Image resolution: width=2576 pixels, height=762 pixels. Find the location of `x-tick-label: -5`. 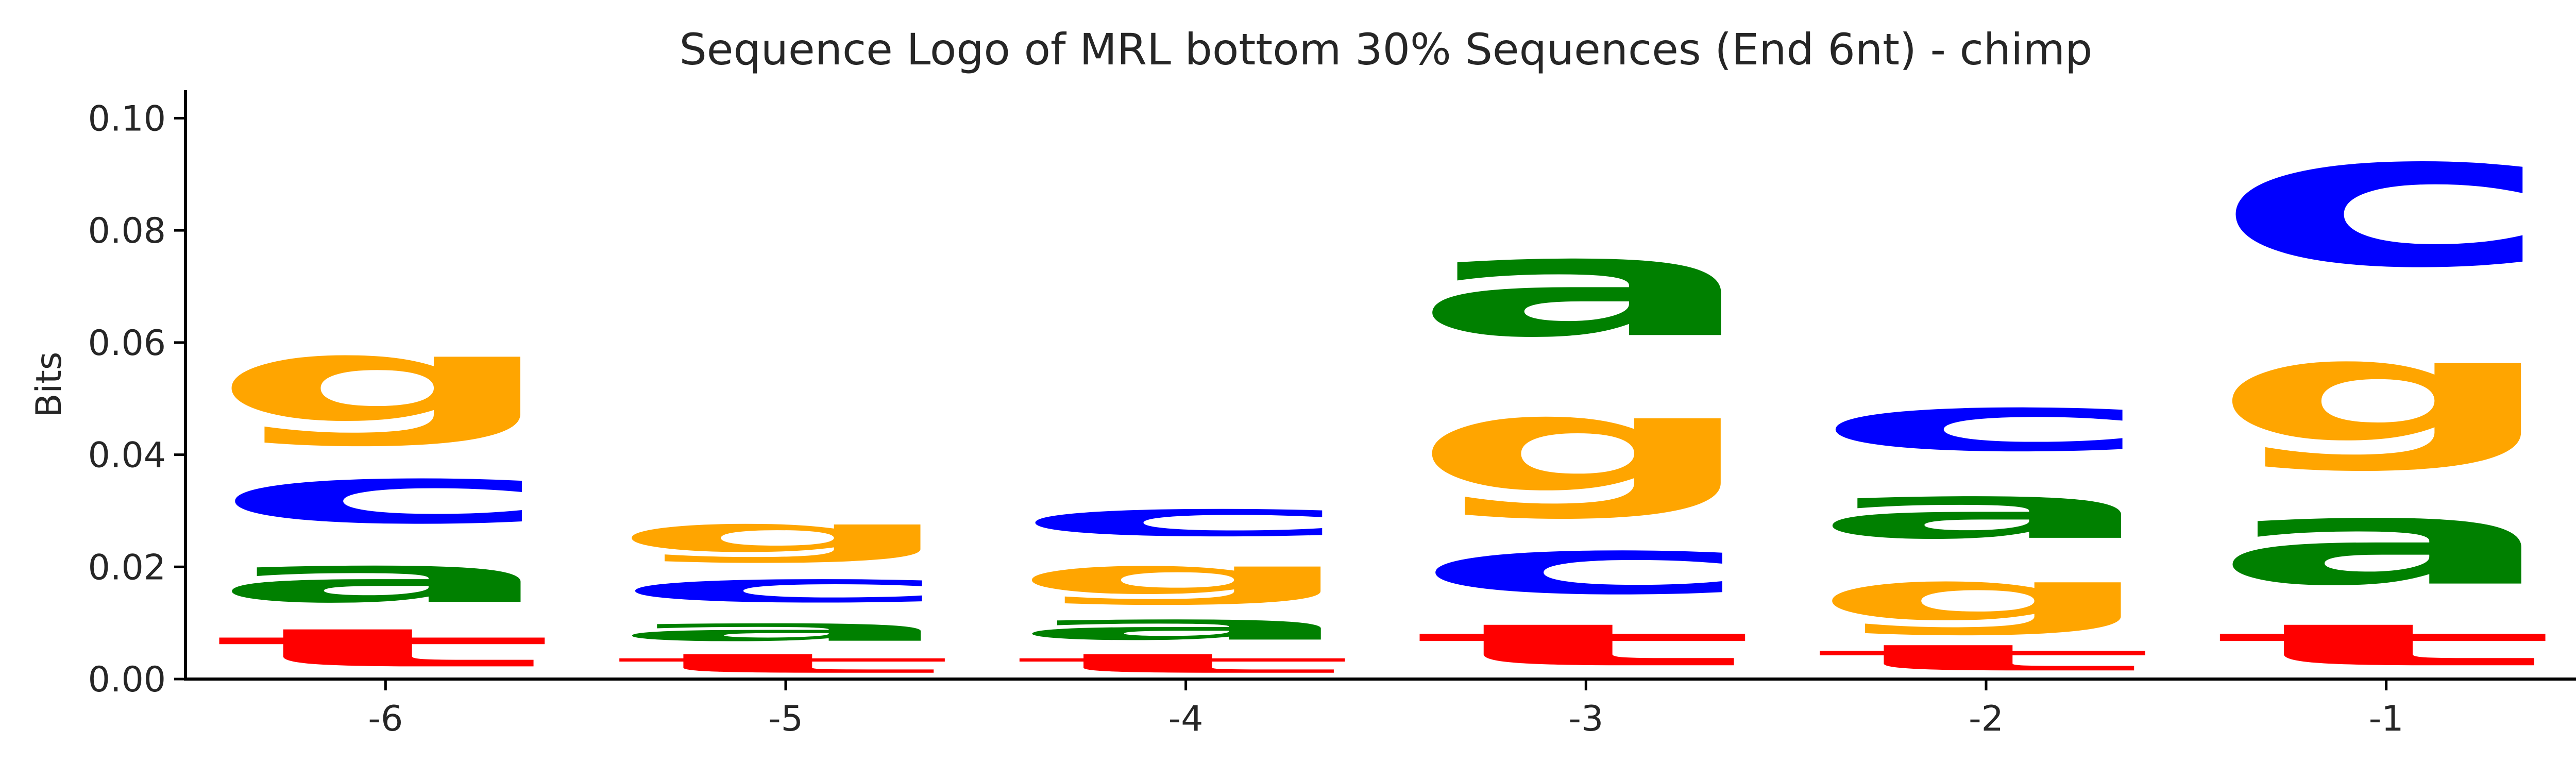

x-tick-label: -5 is located at coordinates (785, 719).